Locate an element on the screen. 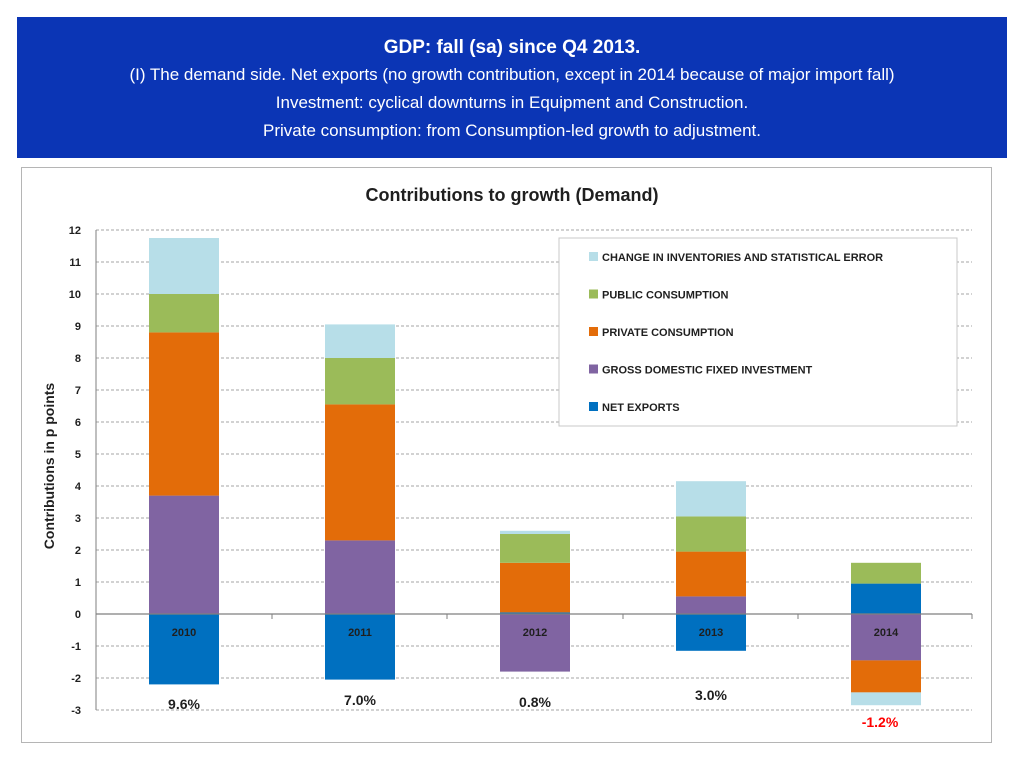 Image resolution: width=1024 pixels, height=768 pixels. y-tick-label: -3 is located at coordinates (76, 711).